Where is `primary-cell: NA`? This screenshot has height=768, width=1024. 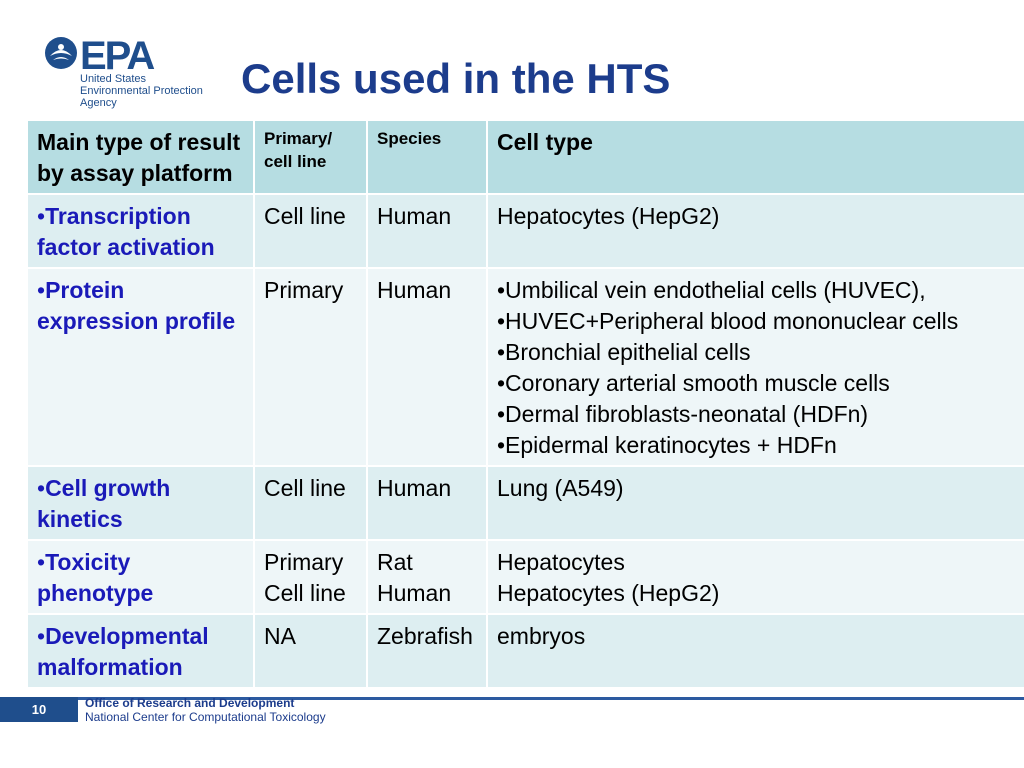
primary-cell: NA is located at coordinates (310, 651).